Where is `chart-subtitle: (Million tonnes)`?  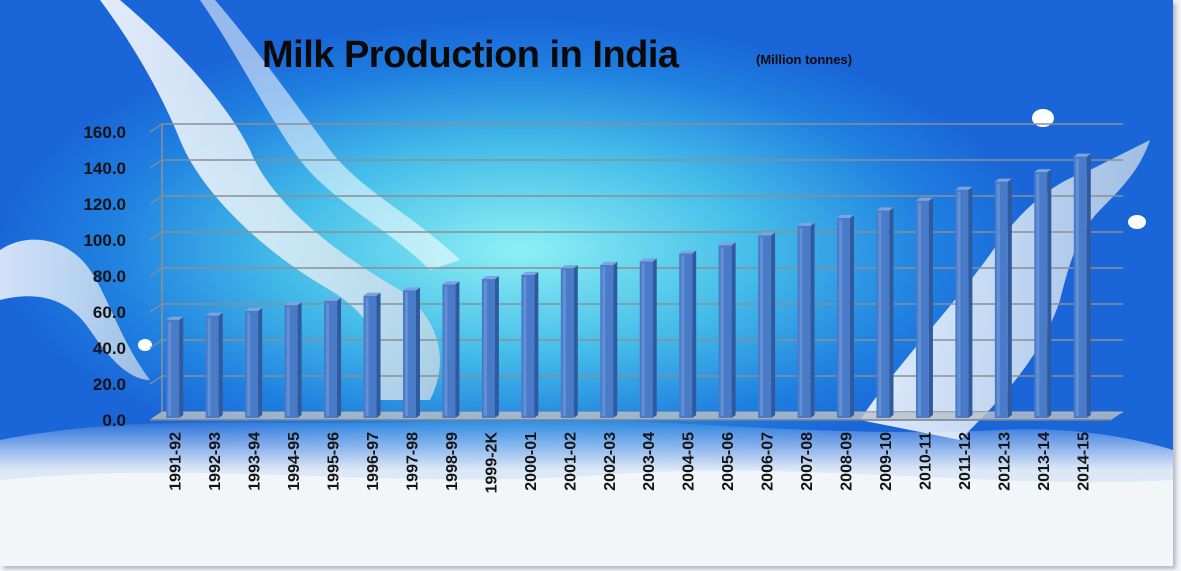
chart-subtitle: (Million tonnes) is located at coordinates (804, 59).